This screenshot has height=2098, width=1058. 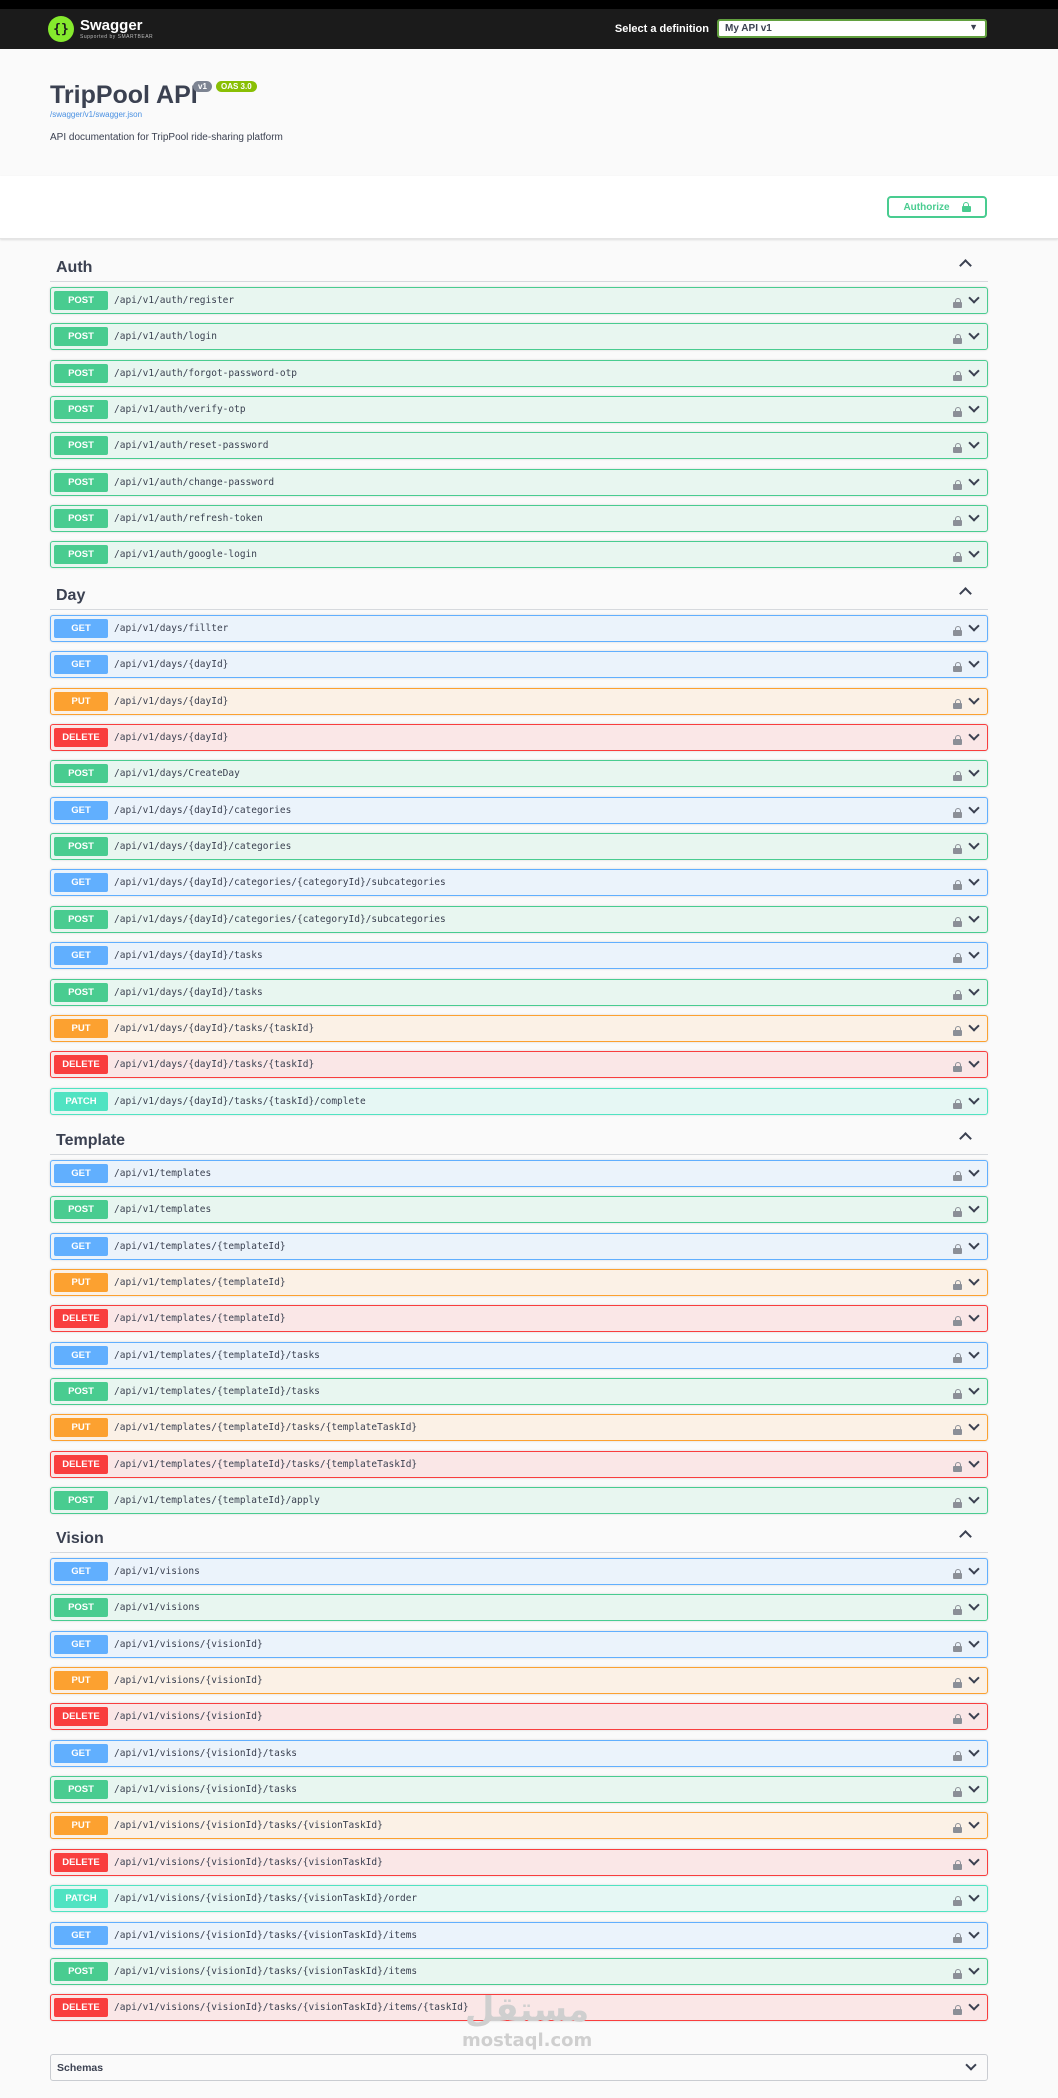 What do you see at coordinates (519, 595) in the screenshot?
I see `tag-header-day: Day` at bounding box center [519, 595].